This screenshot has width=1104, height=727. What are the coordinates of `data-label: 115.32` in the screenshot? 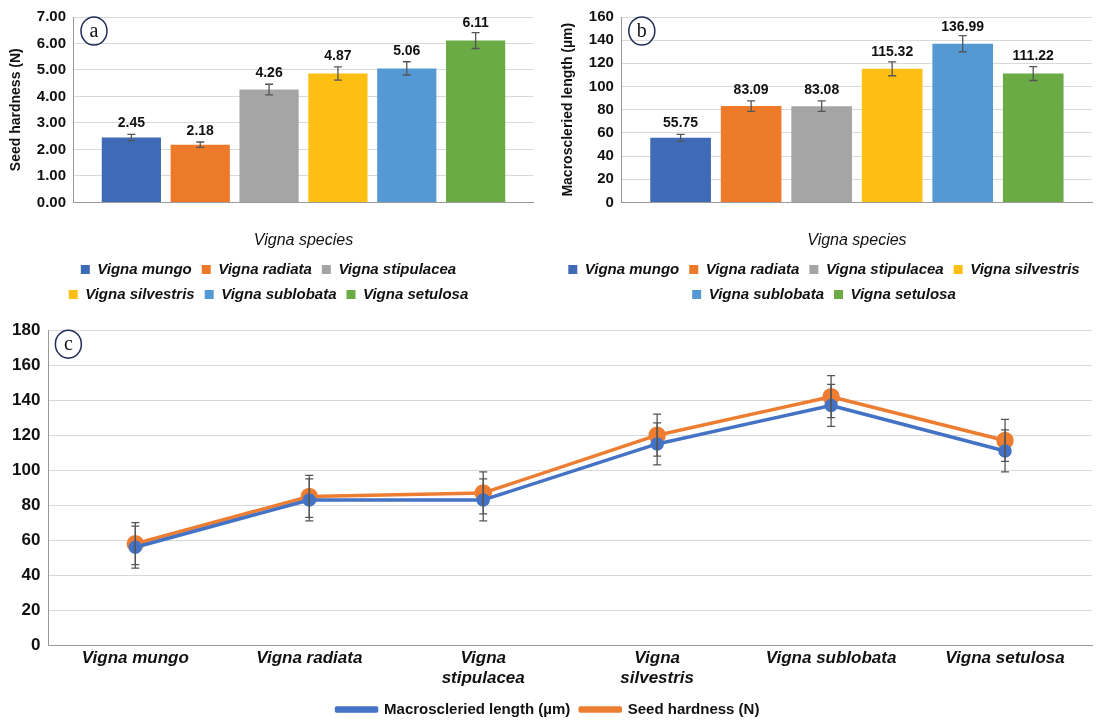 It's located at (892, 50).